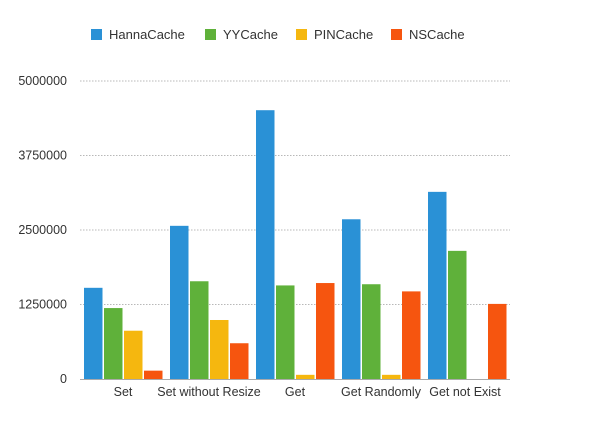 This screenshot has width=610, height=437. Describe the element at coordinates (411, 335) in the screenshot. I see `bar-nscache-get-randomly` at that location.